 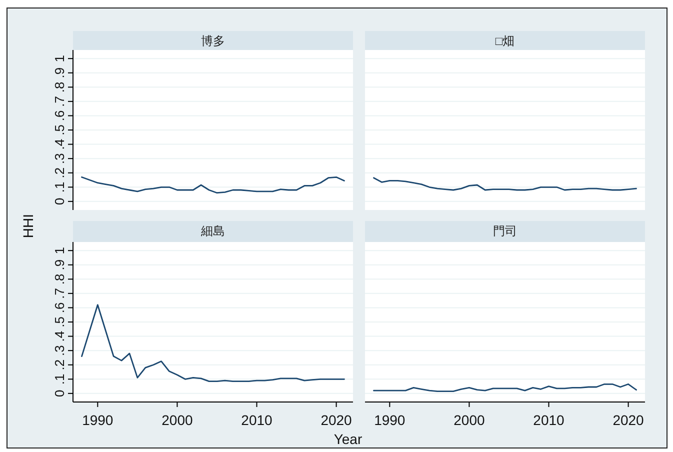 What do you see at coordinates (28, 226) in the screenshot?
I see `y-axis-title: HHI` at bounding box center [28, 226].